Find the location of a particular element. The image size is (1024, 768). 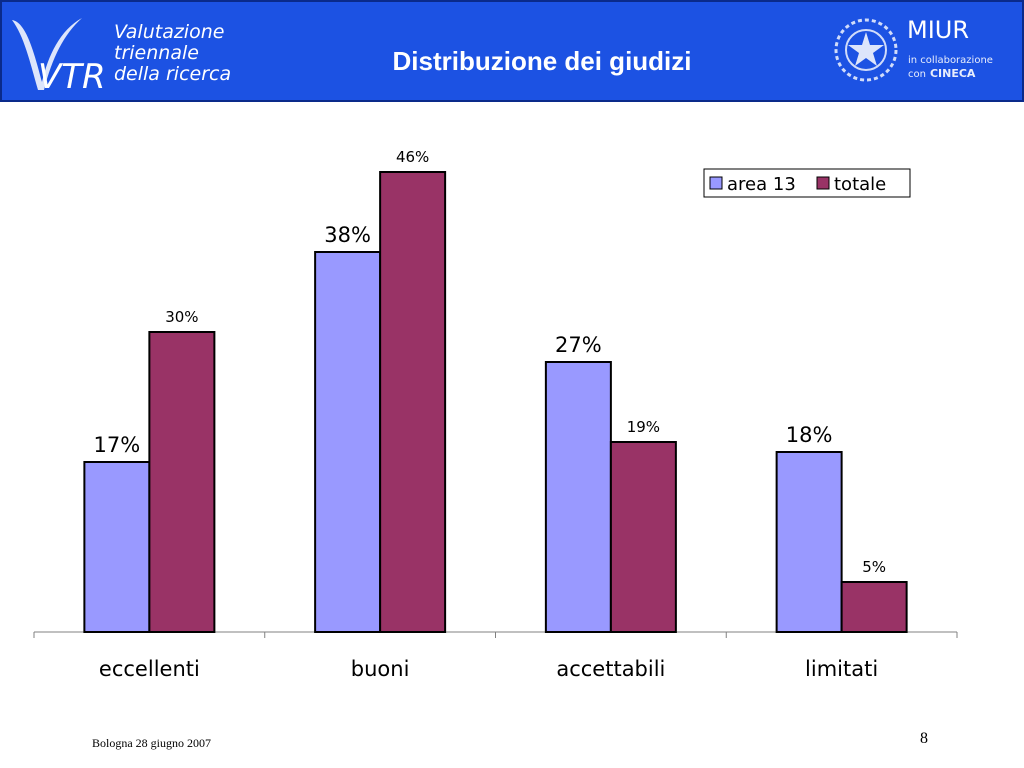

footer-date: Bologna 28 giugno 2007 is located at coordinates (151, 743).